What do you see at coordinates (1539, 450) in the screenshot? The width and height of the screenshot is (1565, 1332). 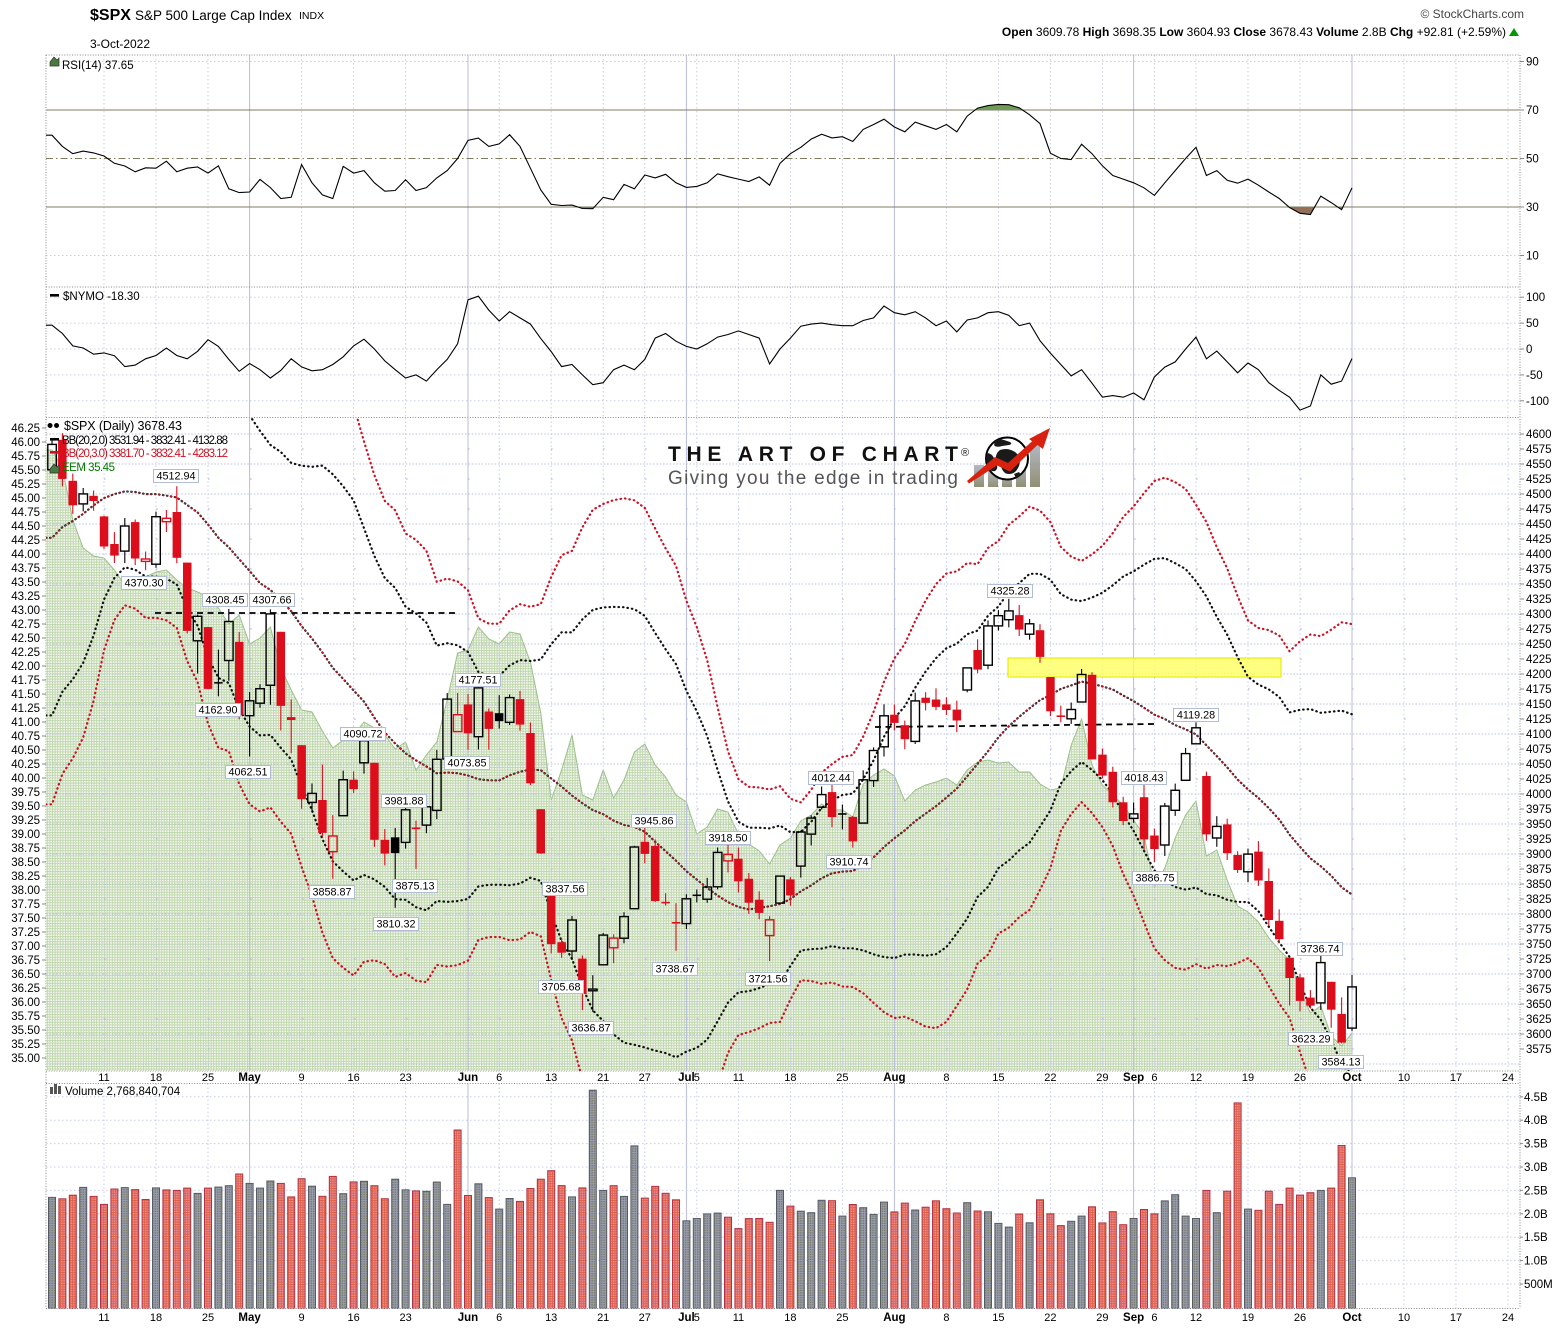 I see `svg-text: 4575` at bounding box center [1539, 450].